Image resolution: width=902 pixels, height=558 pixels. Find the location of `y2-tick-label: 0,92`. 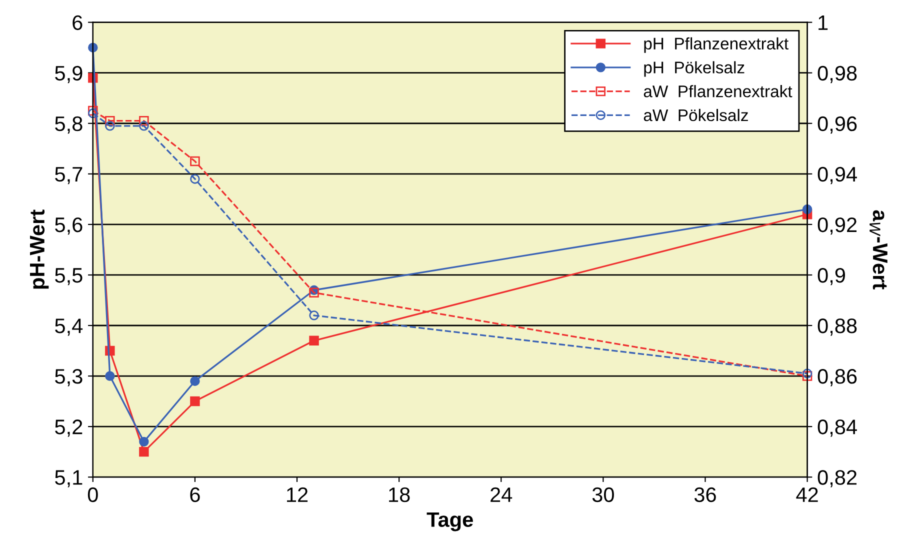

y2-tick-label: 0,92 is located at coordinates (837, 226).